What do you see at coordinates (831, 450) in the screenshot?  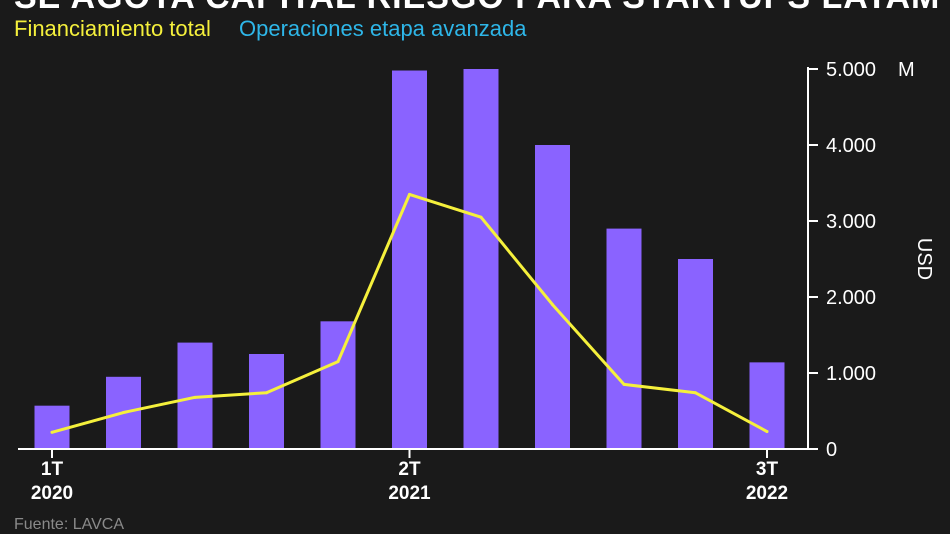 I see `y-tick-label: 0` at bounding box center [831, 450].